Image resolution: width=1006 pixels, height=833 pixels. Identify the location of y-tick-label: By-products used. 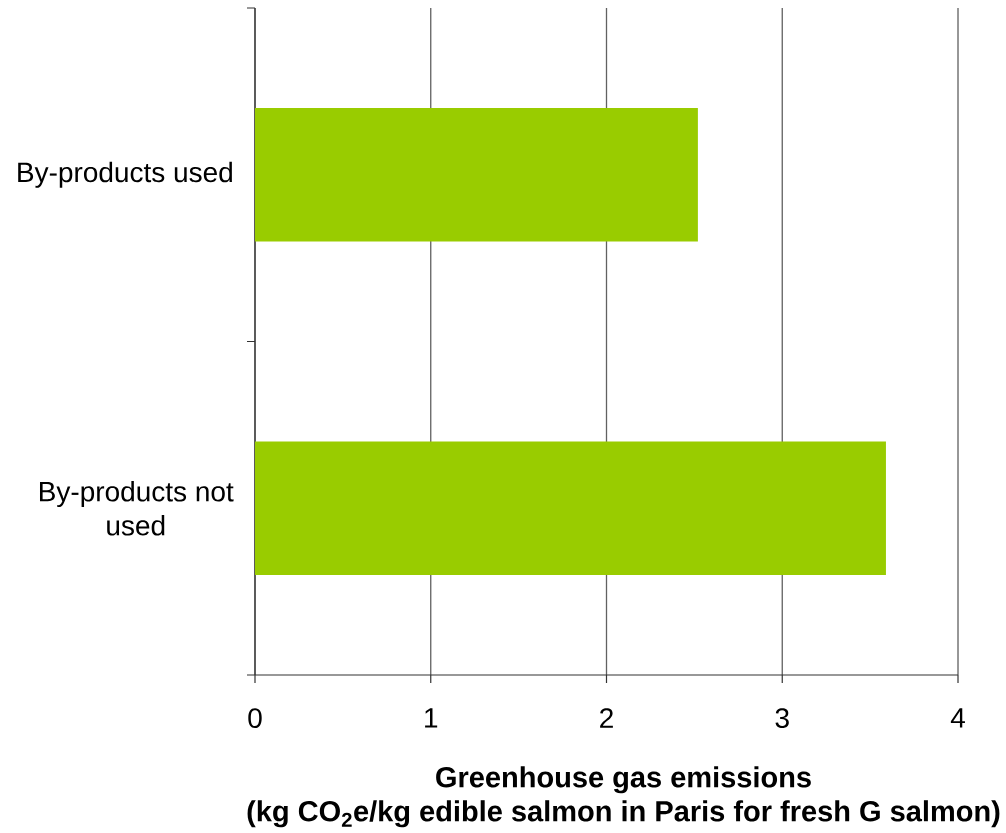
(125, 174).